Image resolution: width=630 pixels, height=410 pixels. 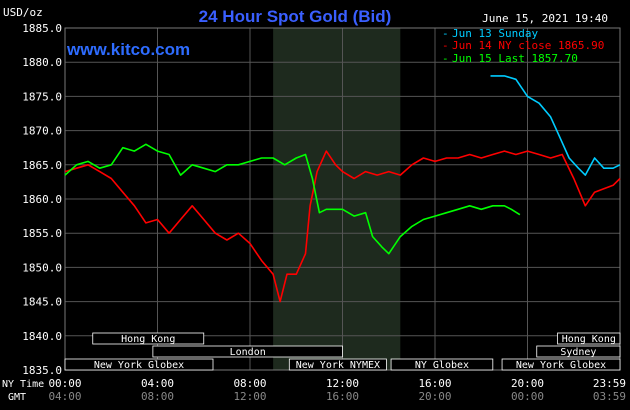 I want to click on legend-entry-0: Jun 13 Sunday, so click(x=495, y=33).